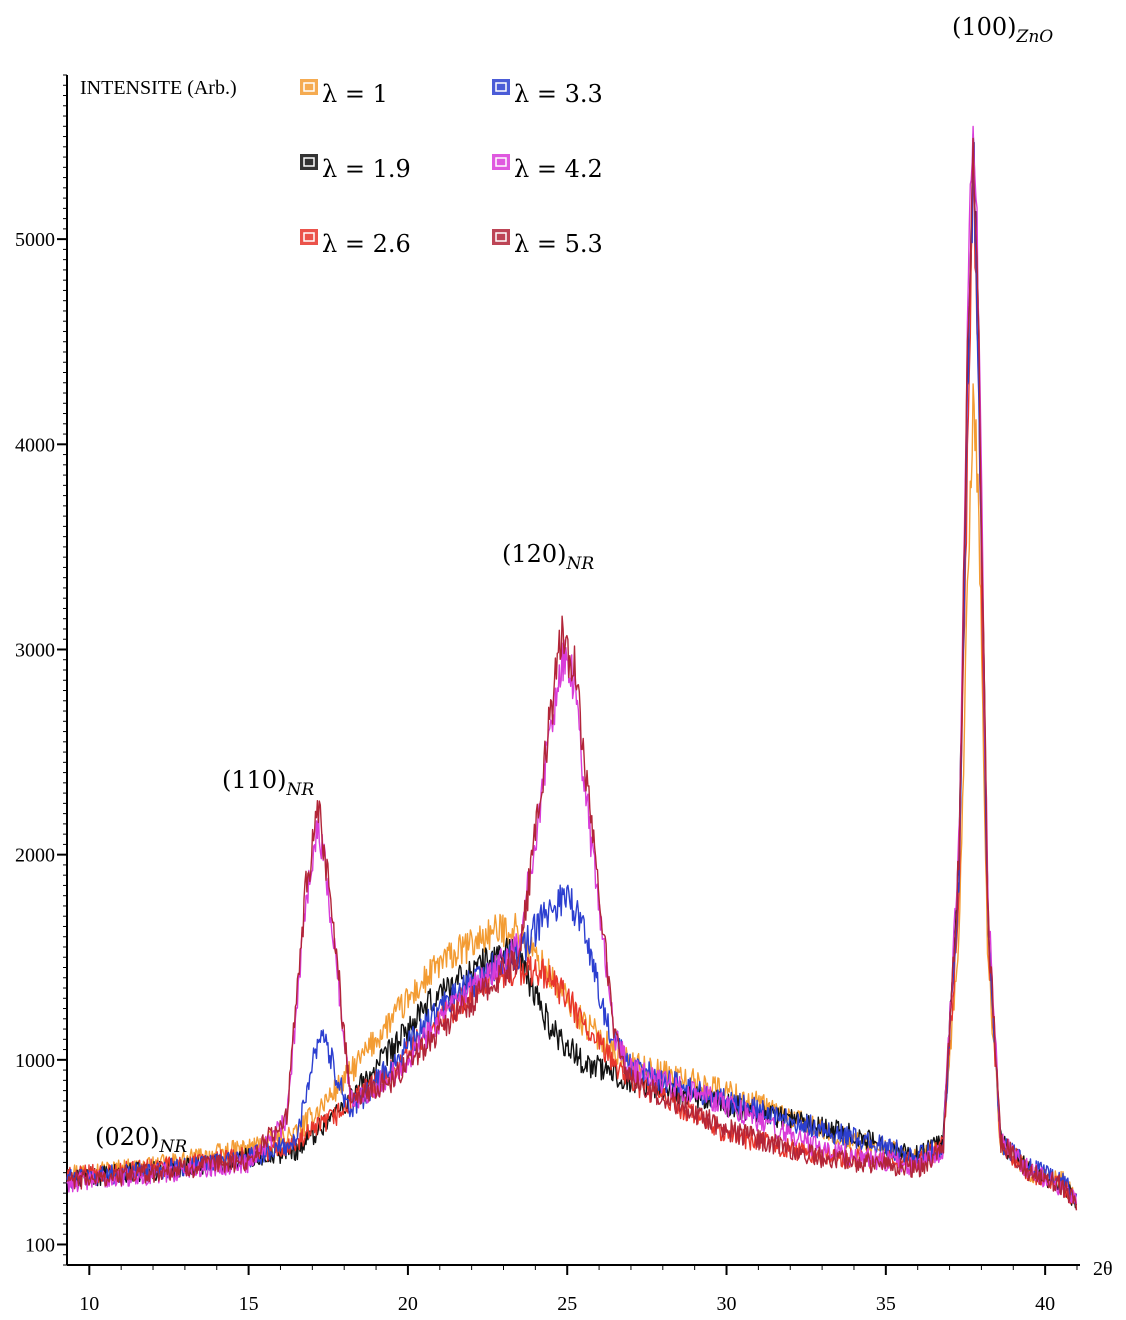 This screenshot has height=1320, width=1126. Describe the element at coordinates (40, 1245) in the screenshot. I see `y-tick-label: 100` at that location.